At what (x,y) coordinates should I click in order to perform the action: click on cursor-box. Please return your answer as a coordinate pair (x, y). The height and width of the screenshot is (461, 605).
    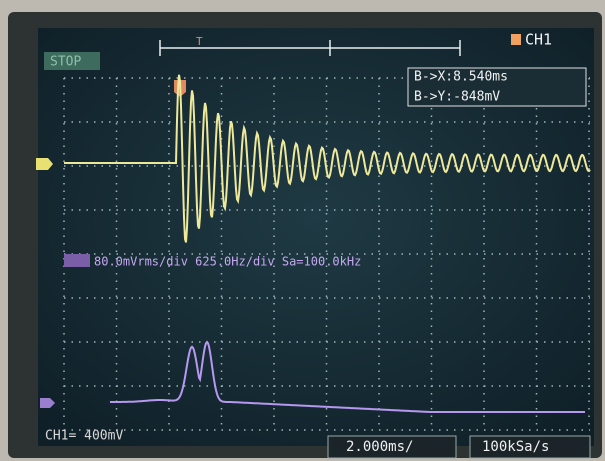
    Looking at the image, I should click on (497, 87).